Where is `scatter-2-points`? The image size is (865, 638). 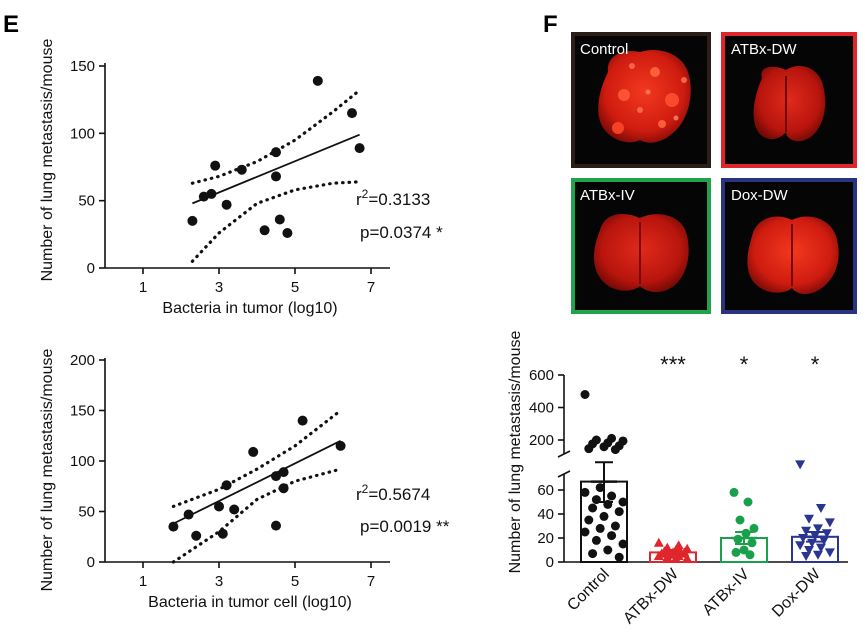
scatter-2-points is located at coordinates (257, 478).